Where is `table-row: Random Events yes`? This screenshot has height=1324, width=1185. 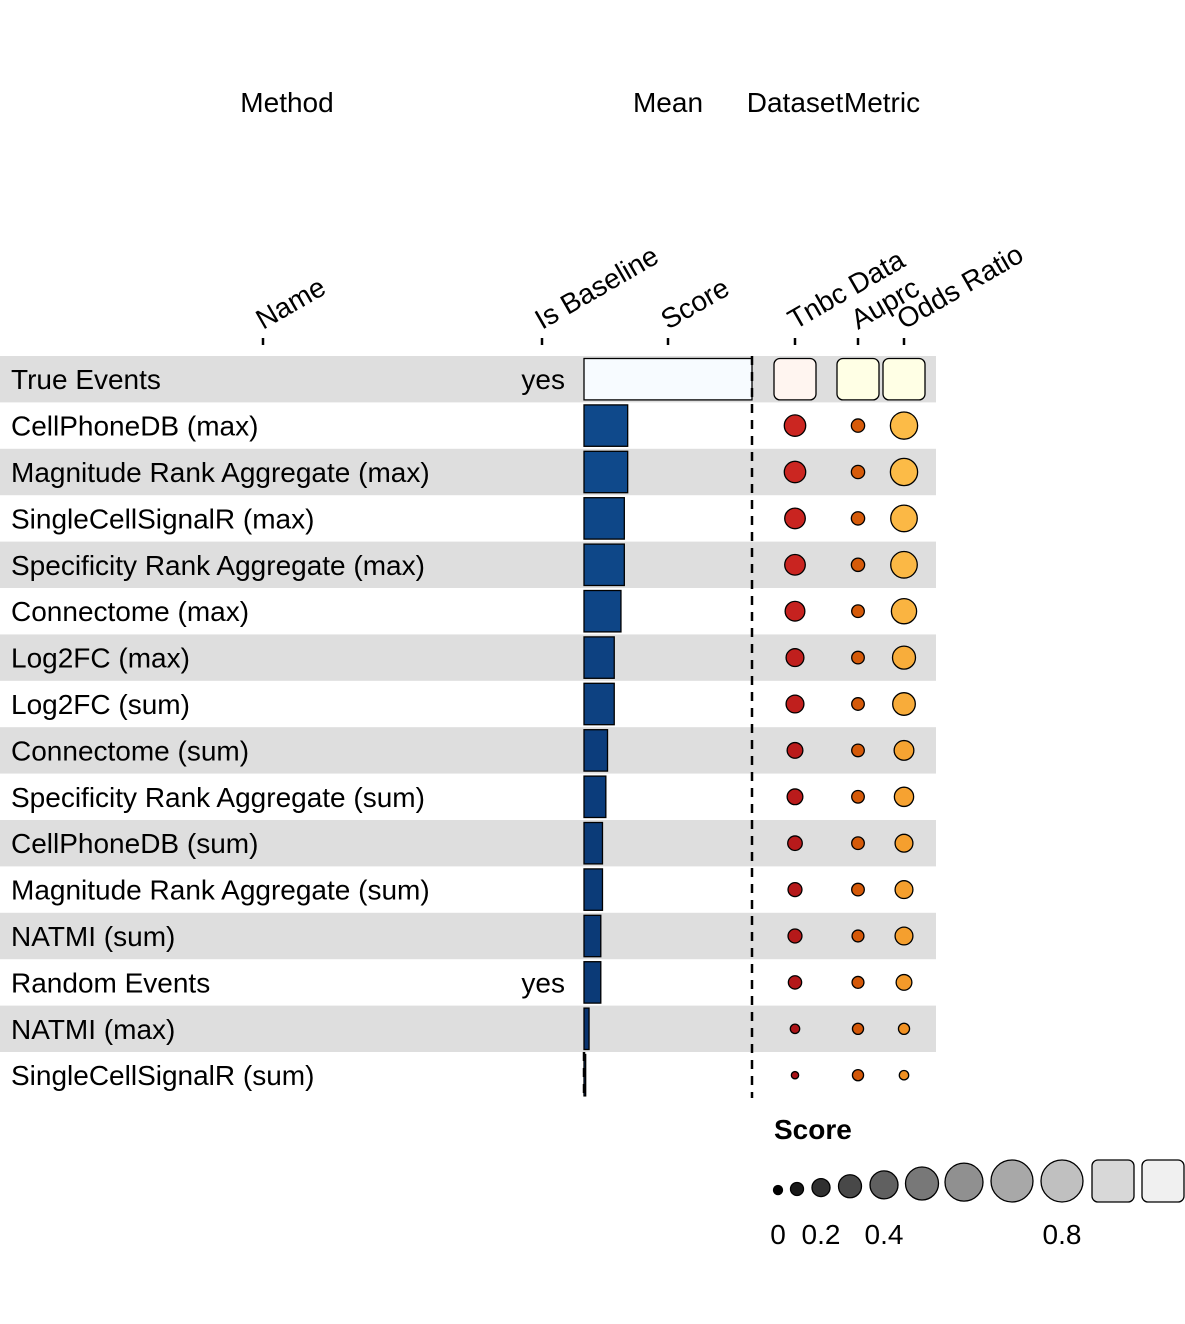 table-row: Random Events yes is located at coordinates (462, 982).